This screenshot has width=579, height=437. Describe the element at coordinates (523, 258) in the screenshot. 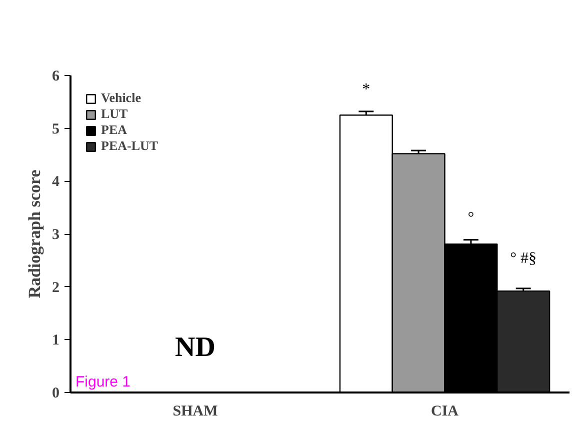

I see `annotation: ° #§` at that location.